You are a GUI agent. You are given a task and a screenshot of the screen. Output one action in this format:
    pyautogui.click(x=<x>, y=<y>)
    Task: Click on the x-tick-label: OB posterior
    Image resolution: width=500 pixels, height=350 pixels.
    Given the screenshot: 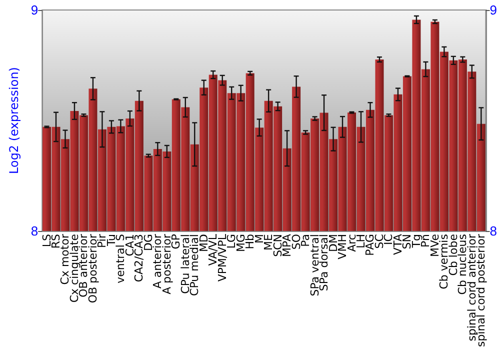 What is the action you would take?
    pyautogui.click(x=93, y=269)
    